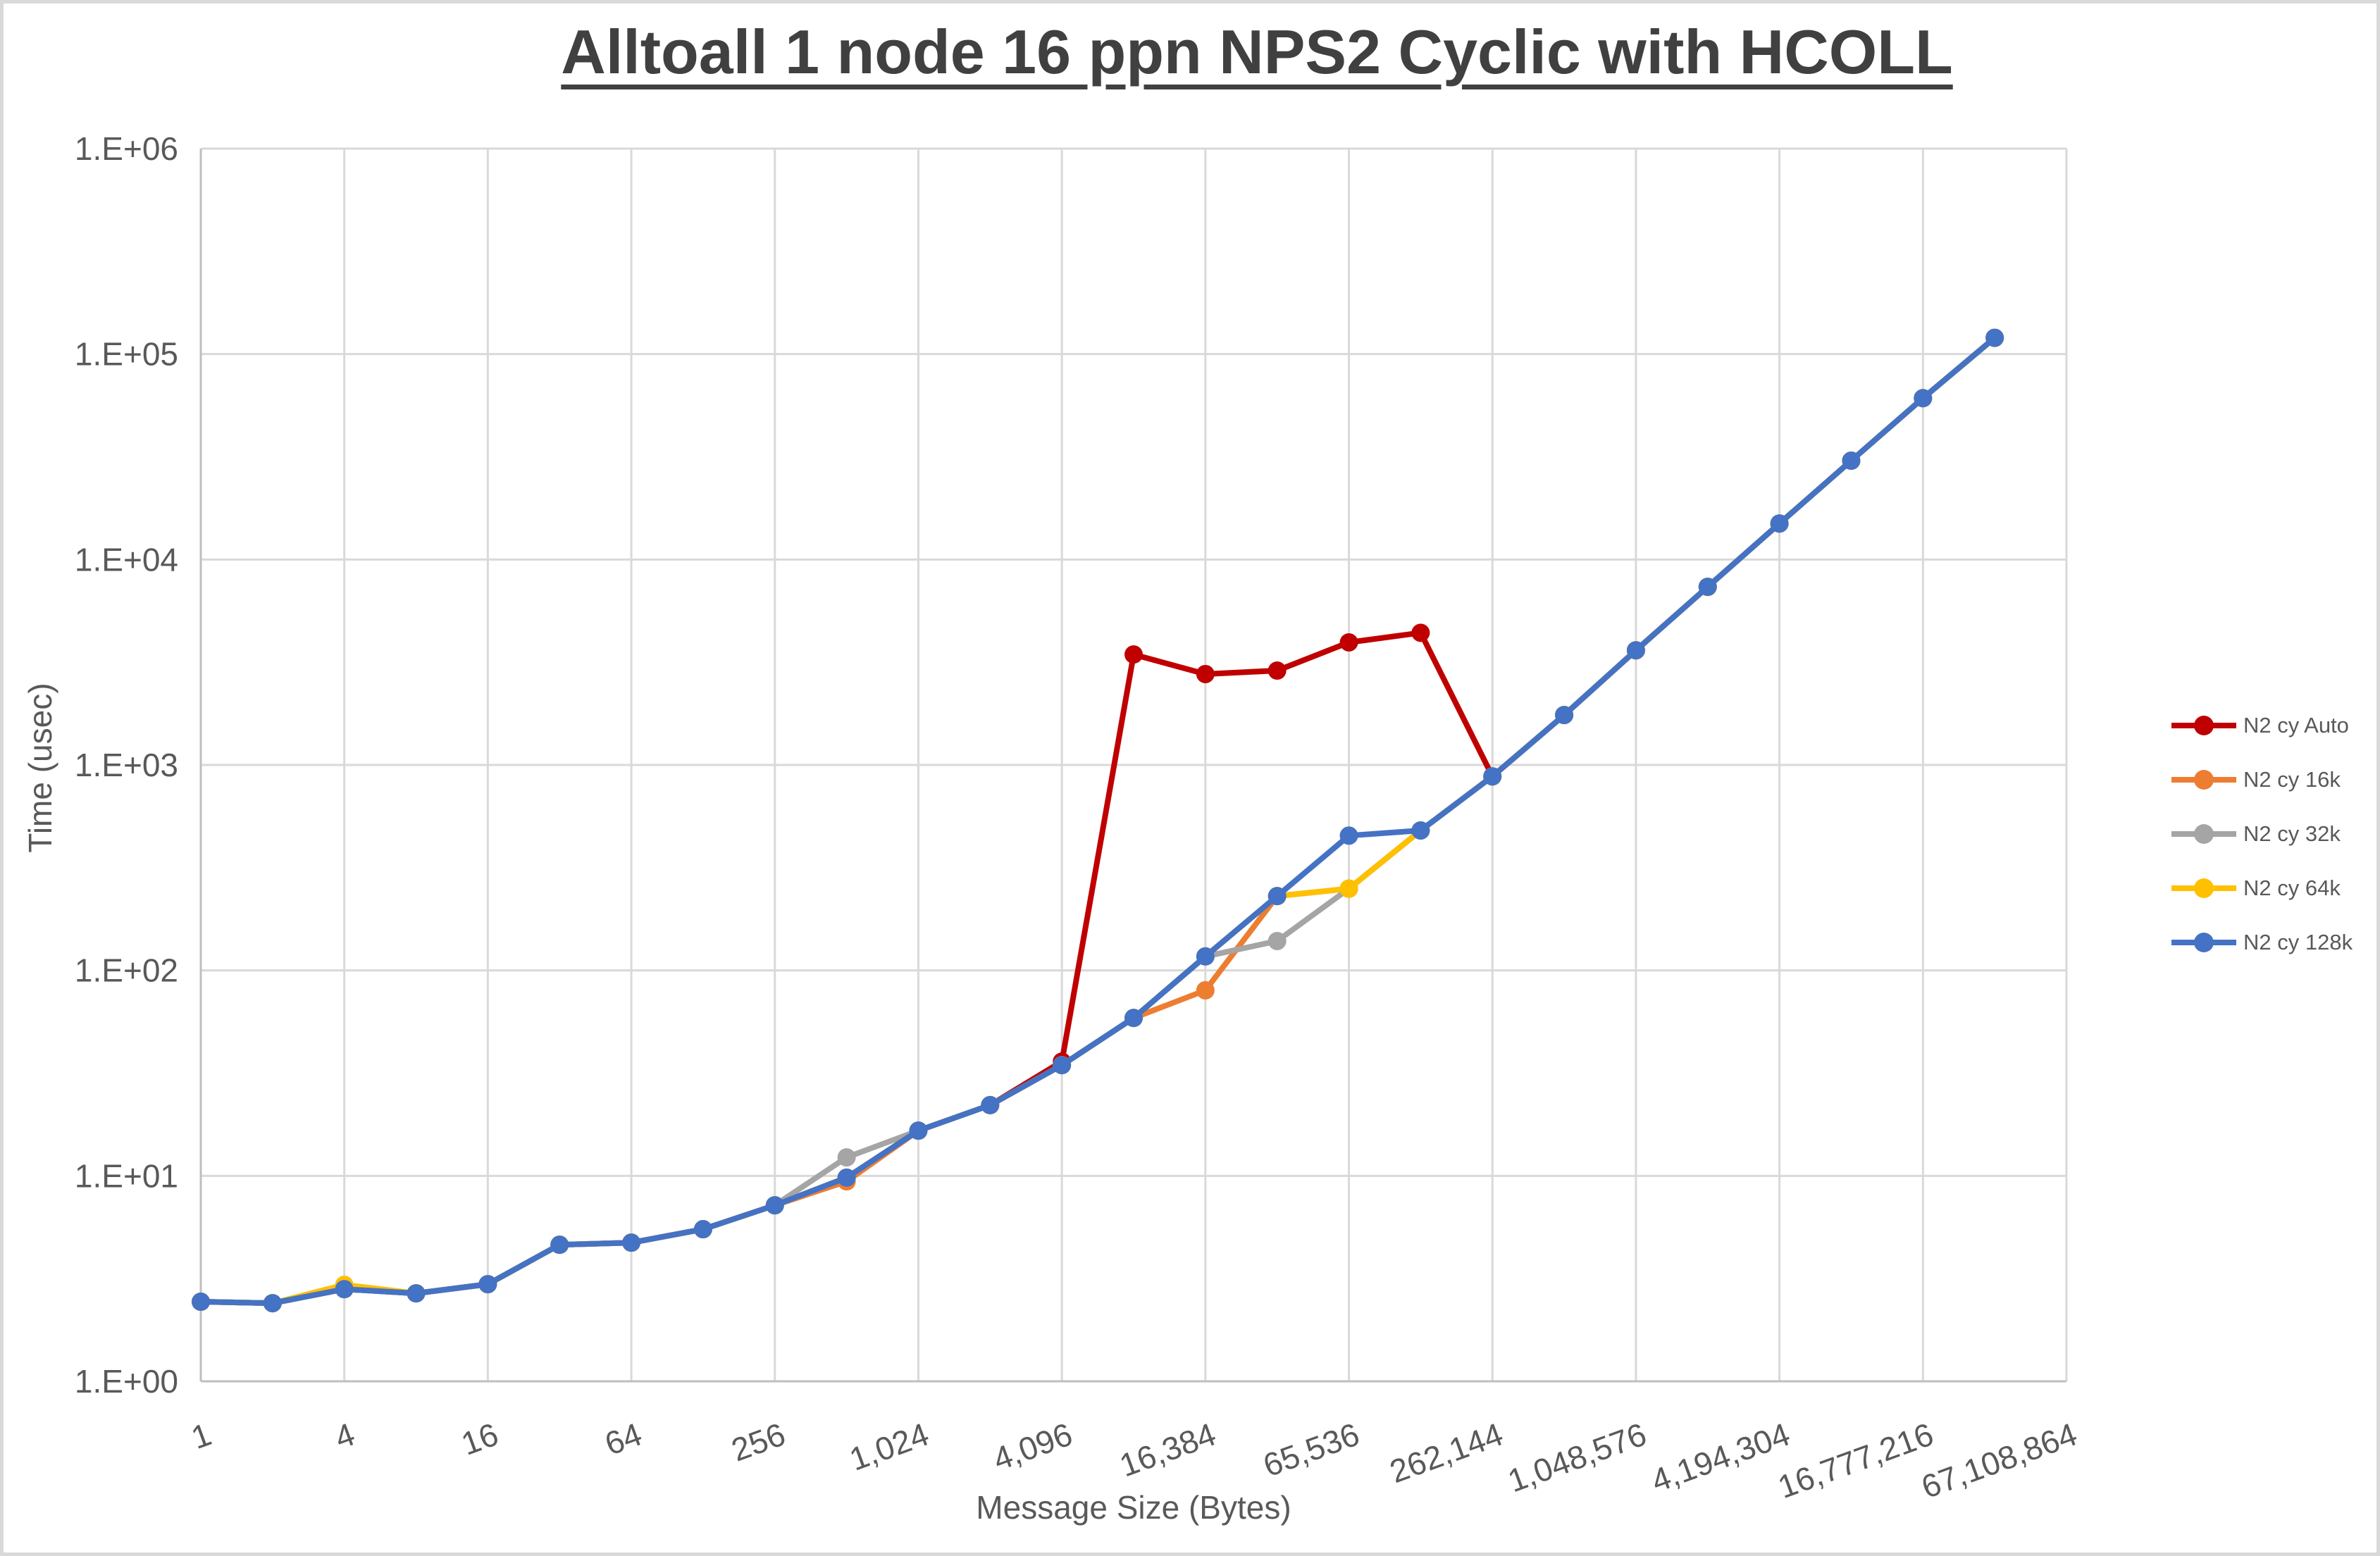  What do you see at coordinates (40, 768) in the screenshot?
I see `y-axis-title: Time (usec)` at bounding box center [40, 768].